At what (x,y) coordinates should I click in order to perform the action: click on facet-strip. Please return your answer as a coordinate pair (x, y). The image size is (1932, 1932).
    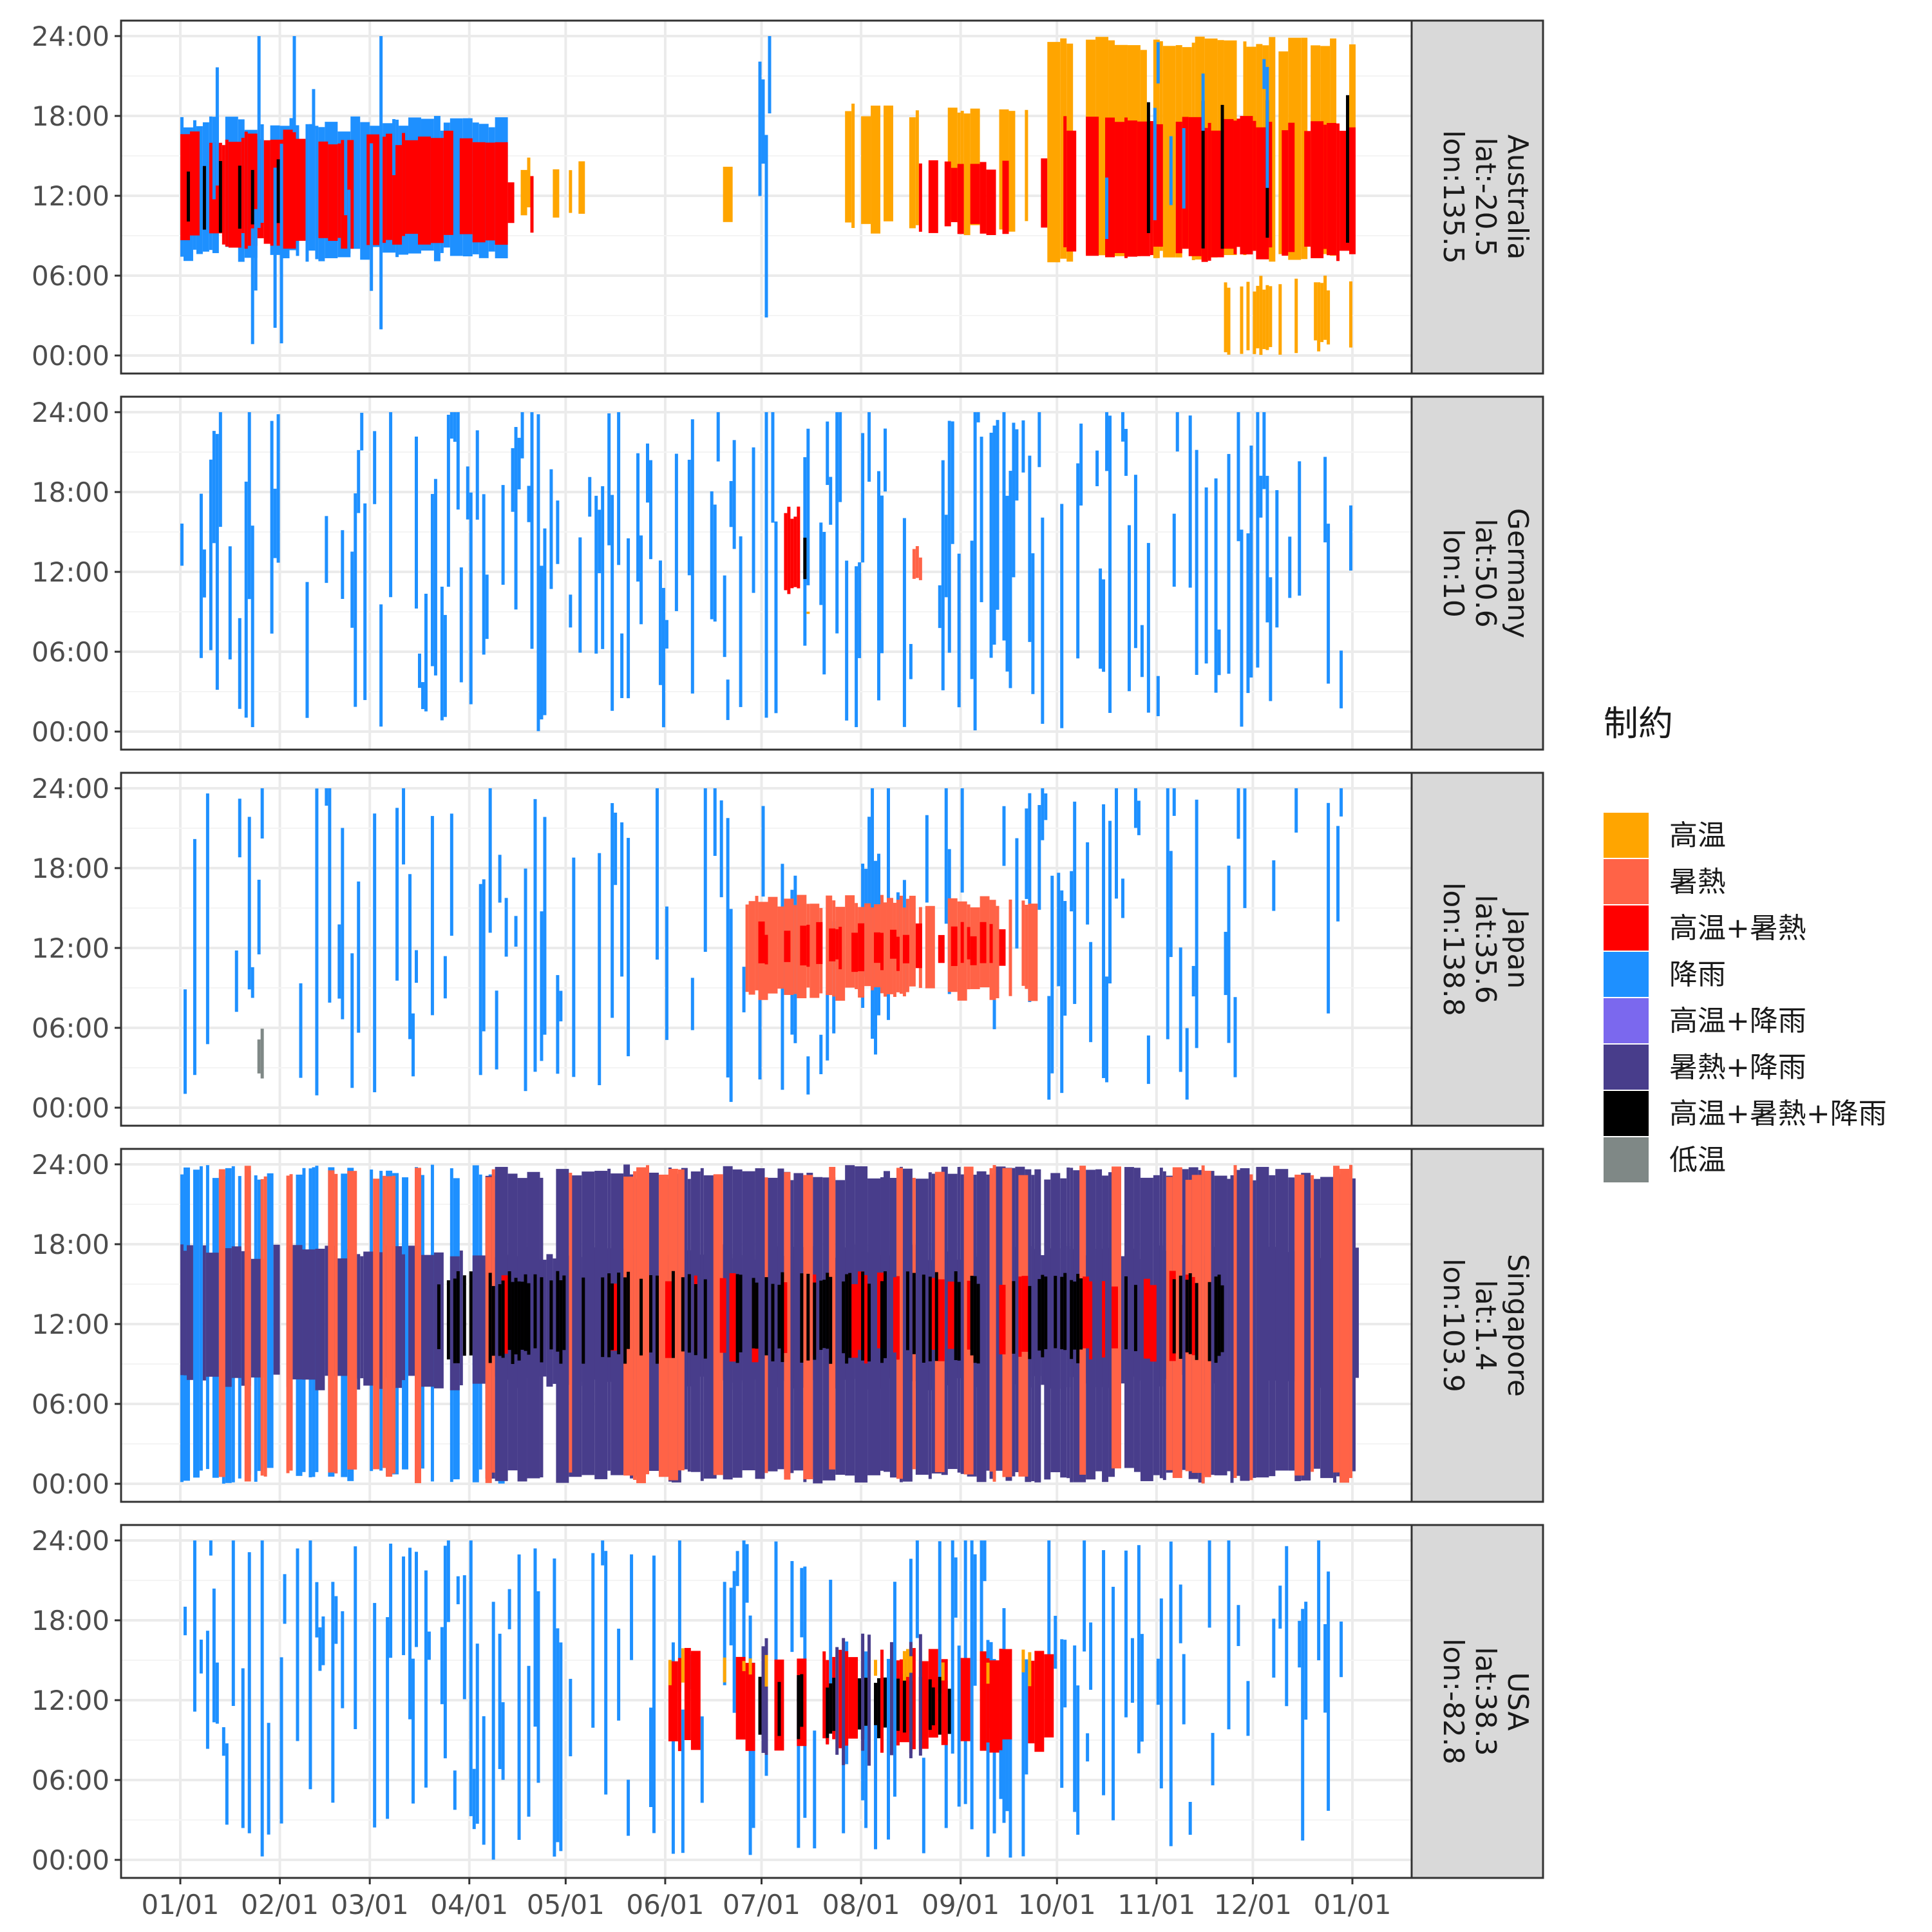
    Looking at the image, I should click on (1477, 197).